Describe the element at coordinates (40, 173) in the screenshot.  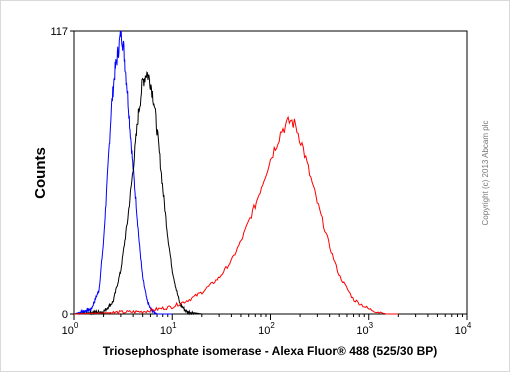
I see `y-axis-title: Counts` at that location.